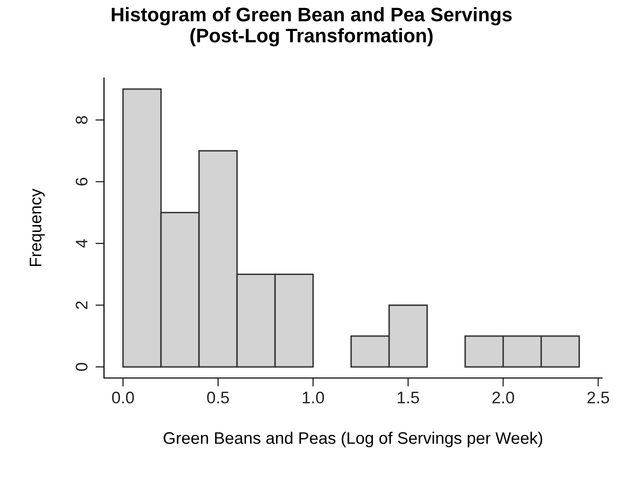  What do you see at coordinates (82, 120) in the screenshot?
I see `y-tick-label: 8` at bounding box center [82, 120].